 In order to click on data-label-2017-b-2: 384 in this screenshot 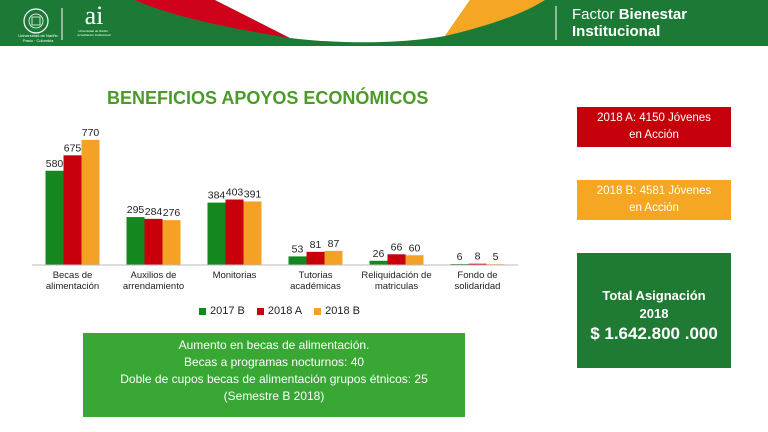, I will do `click(217, 196)`.